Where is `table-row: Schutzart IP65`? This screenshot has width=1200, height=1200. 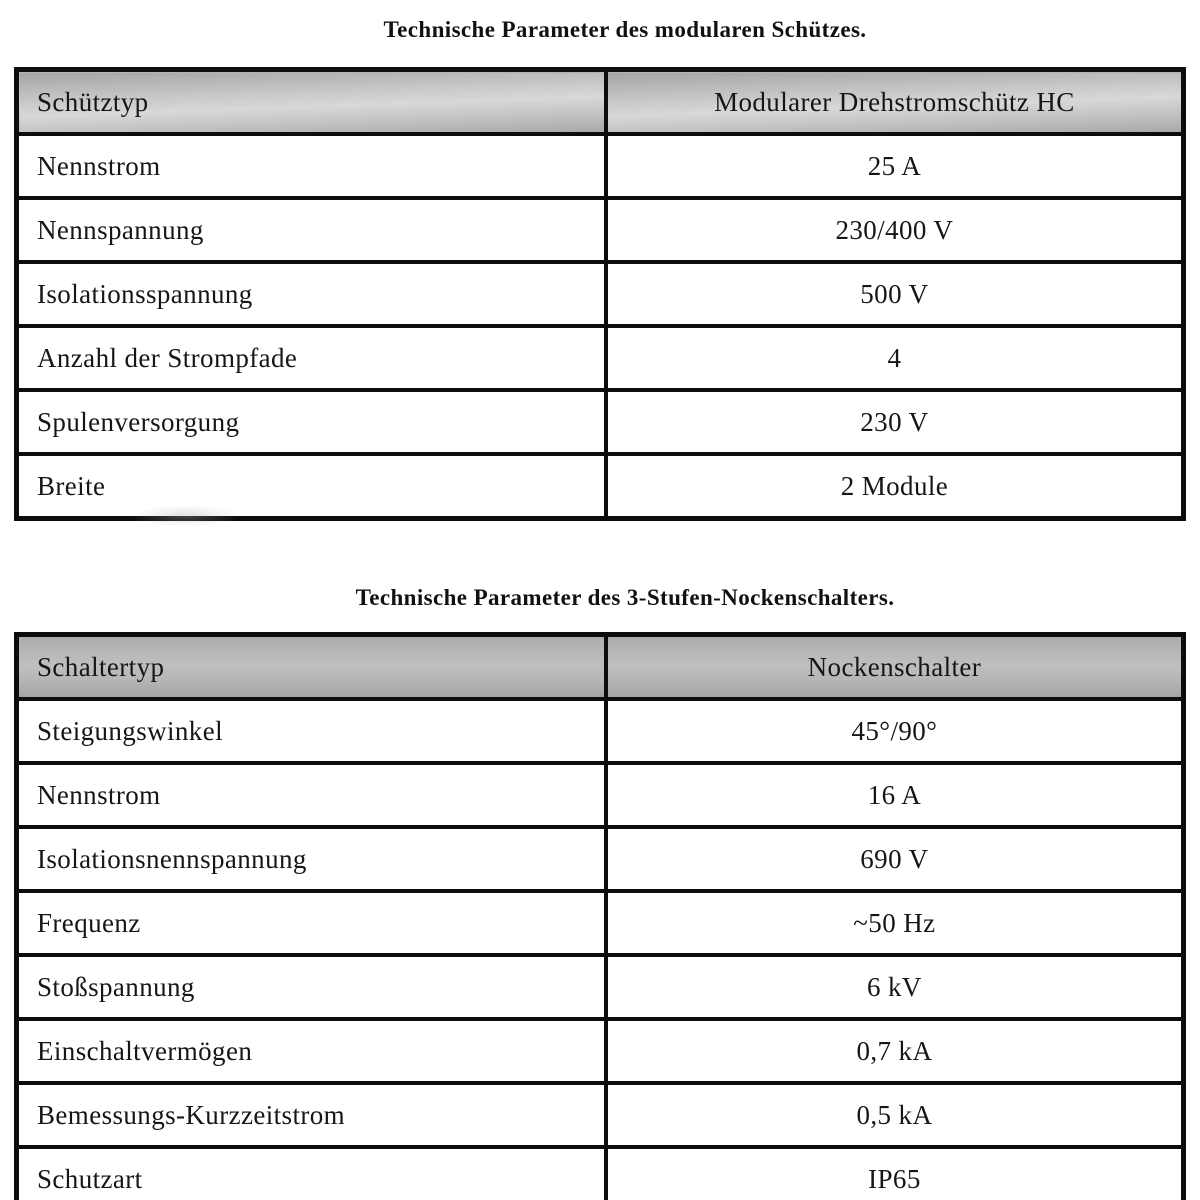
table-row: Schutzart IP65 is located at coordinates (600, 1172).